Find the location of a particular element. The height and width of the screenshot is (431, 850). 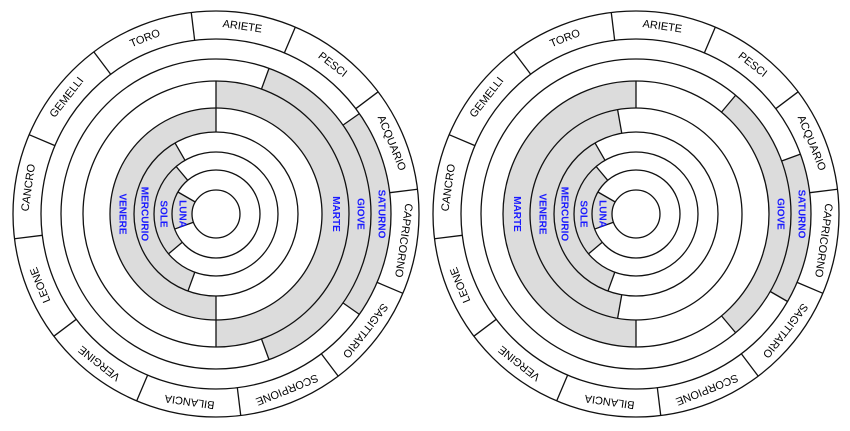

sign-label: ARIETE is located at coordinates (242, 26).